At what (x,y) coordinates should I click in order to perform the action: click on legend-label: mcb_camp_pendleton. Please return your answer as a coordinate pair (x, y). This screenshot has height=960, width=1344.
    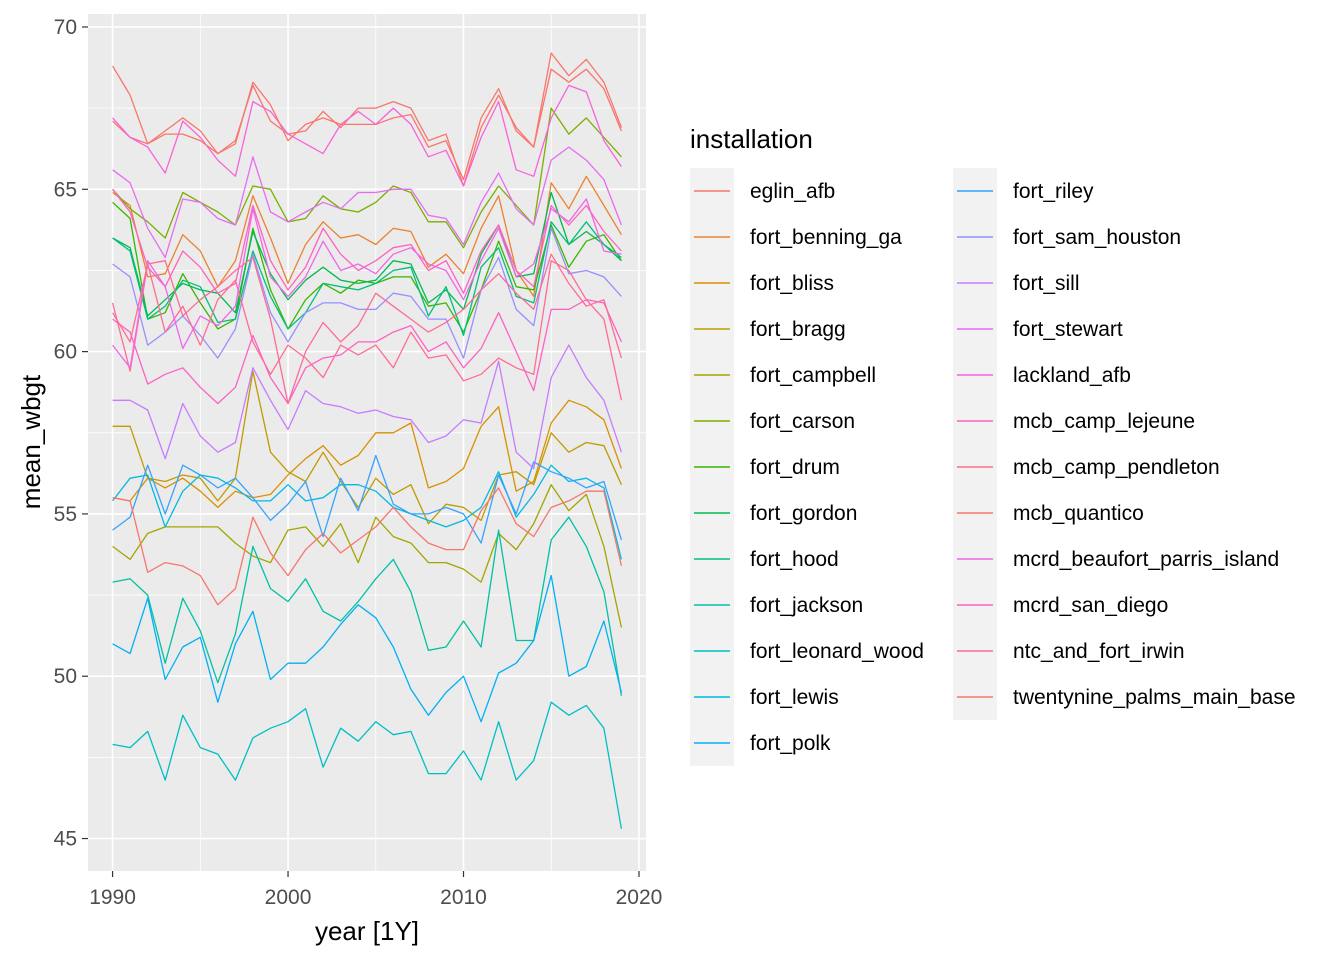
    Looking at the image, I should click on (1116, 467).